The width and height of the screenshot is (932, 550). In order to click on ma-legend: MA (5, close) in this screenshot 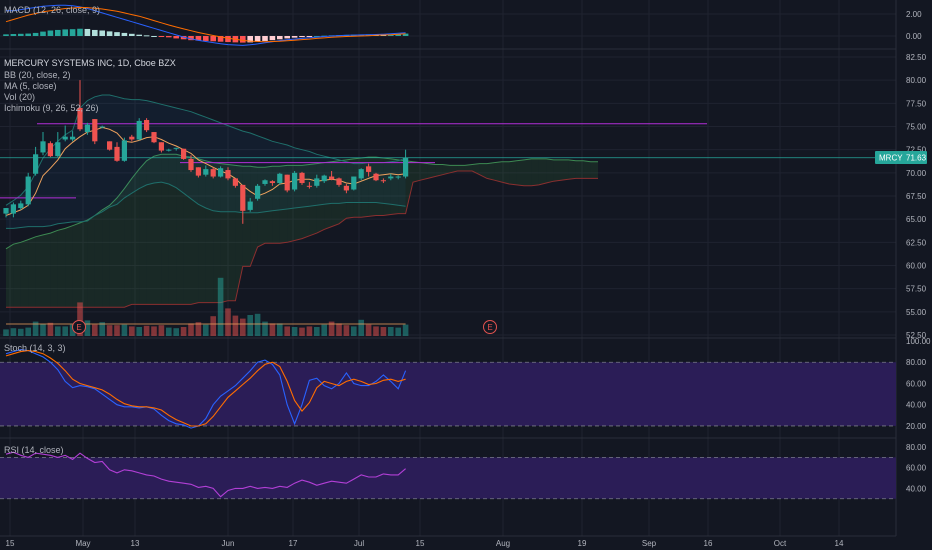, I will do `click(30, 86)`.